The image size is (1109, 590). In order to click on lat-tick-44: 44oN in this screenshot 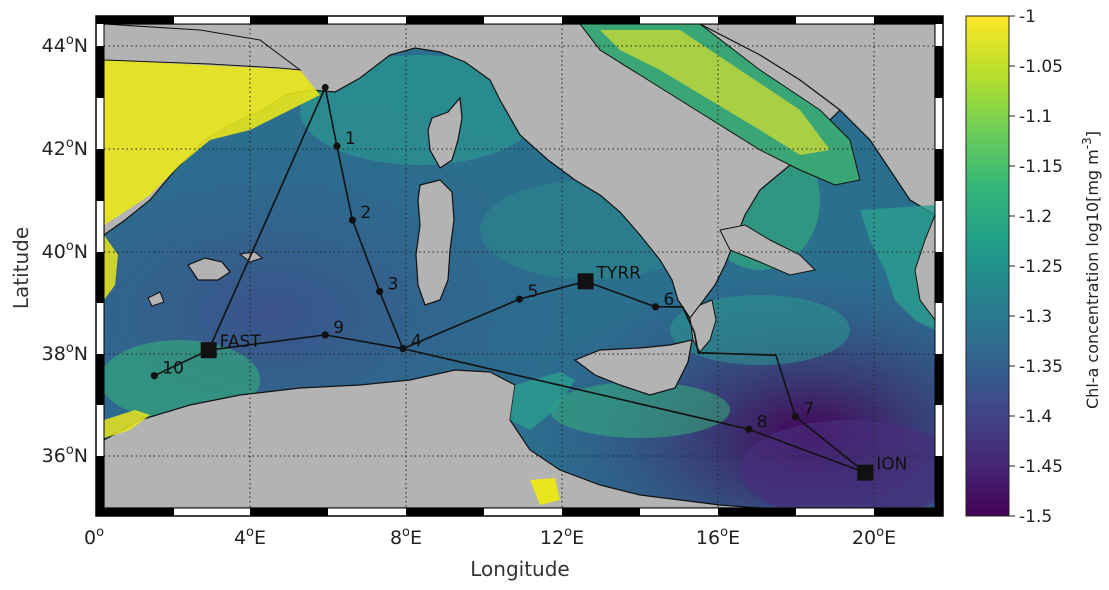, I will do `click(65, 45)`.